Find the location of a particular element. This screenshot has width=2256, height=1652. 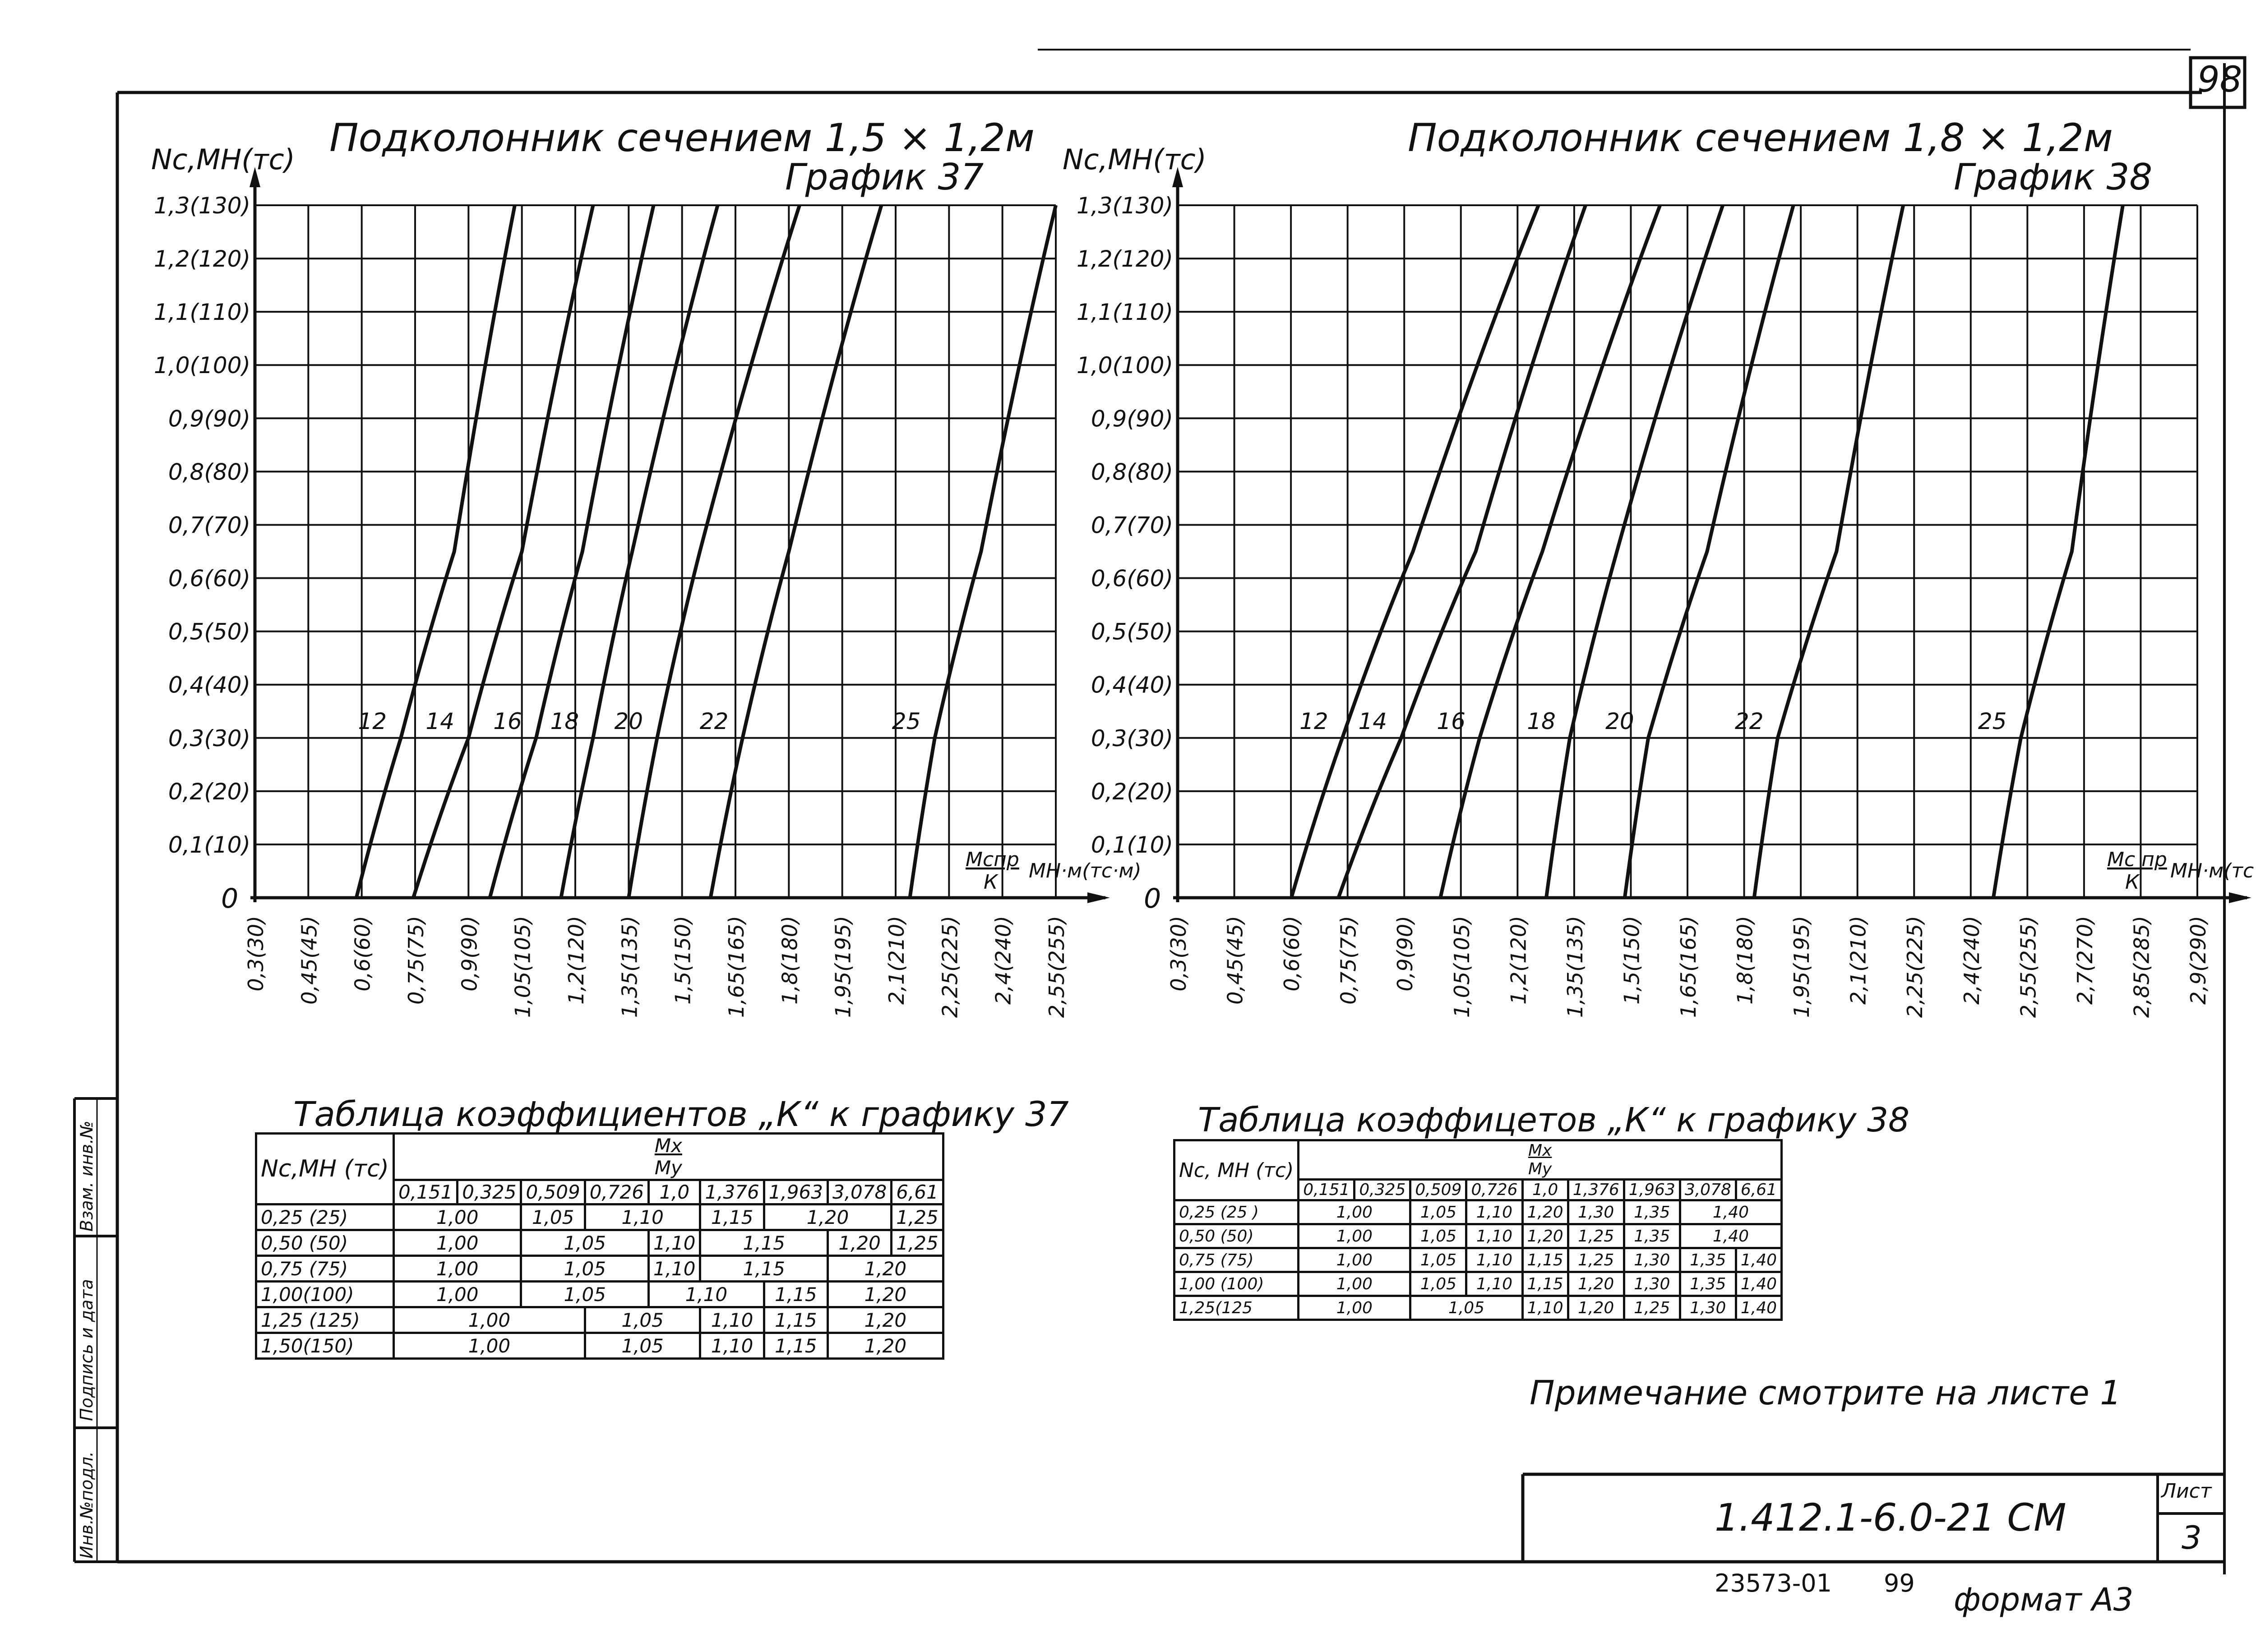

table-row: 0,75 (75) 1,00 1,05 1,10 1,15 1,20 is located at coordinates (599, 1269).